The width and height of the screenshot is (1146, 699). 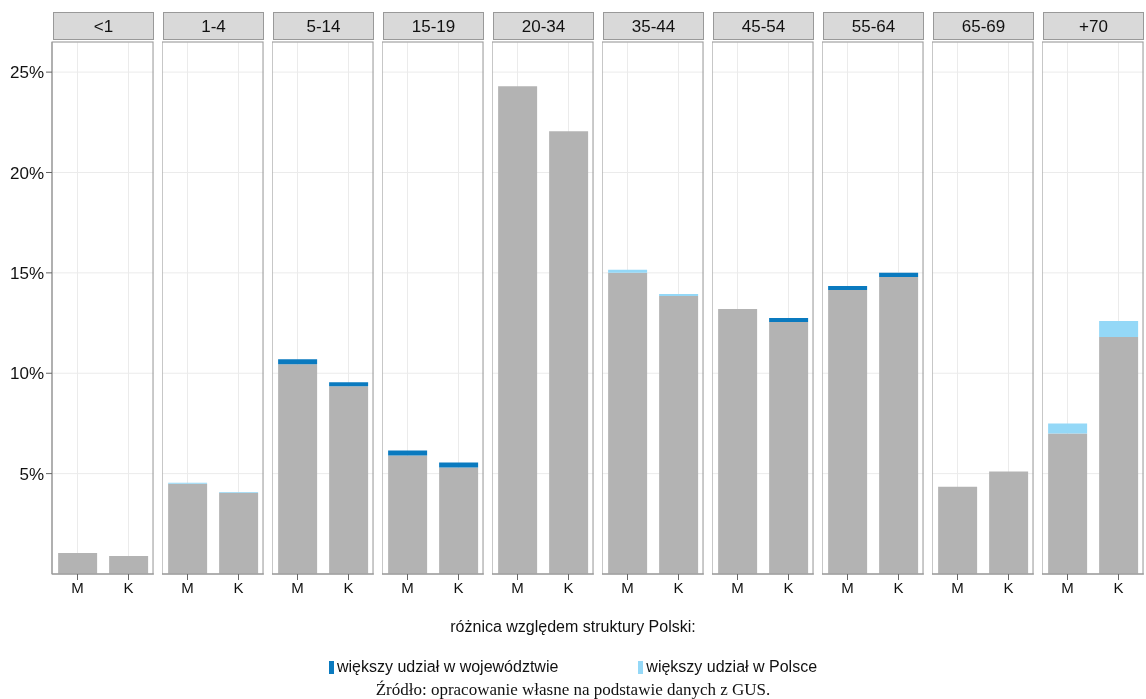 I want to click on legend-label: większy udział w województwie, so click(x=447, y=667).